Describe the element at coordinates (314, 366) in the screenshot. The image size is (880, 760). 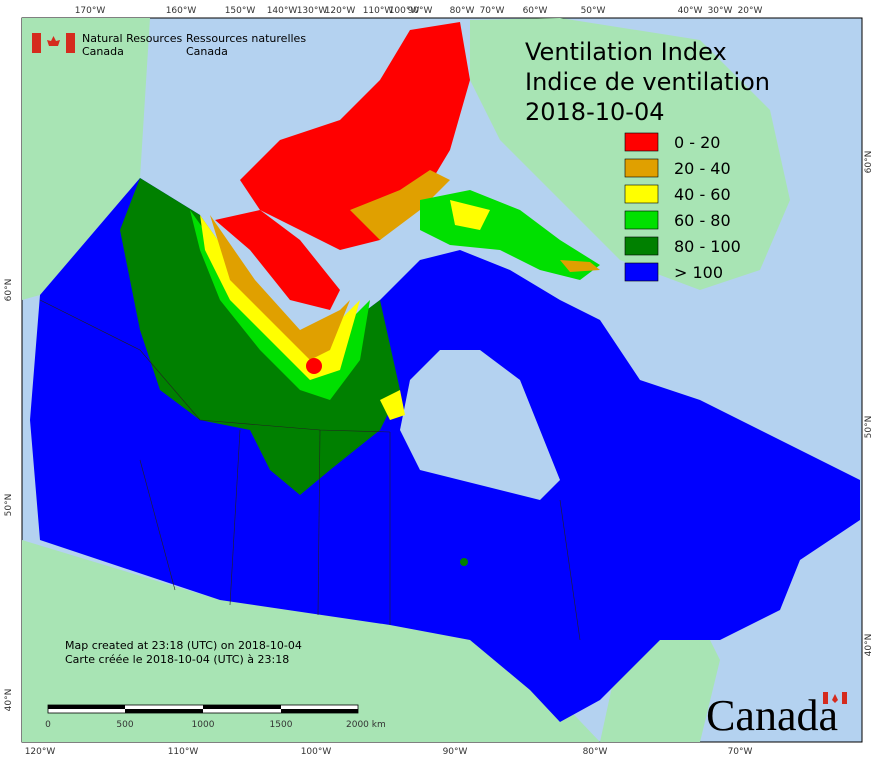
I see `zone-0-20-spot` at that location.